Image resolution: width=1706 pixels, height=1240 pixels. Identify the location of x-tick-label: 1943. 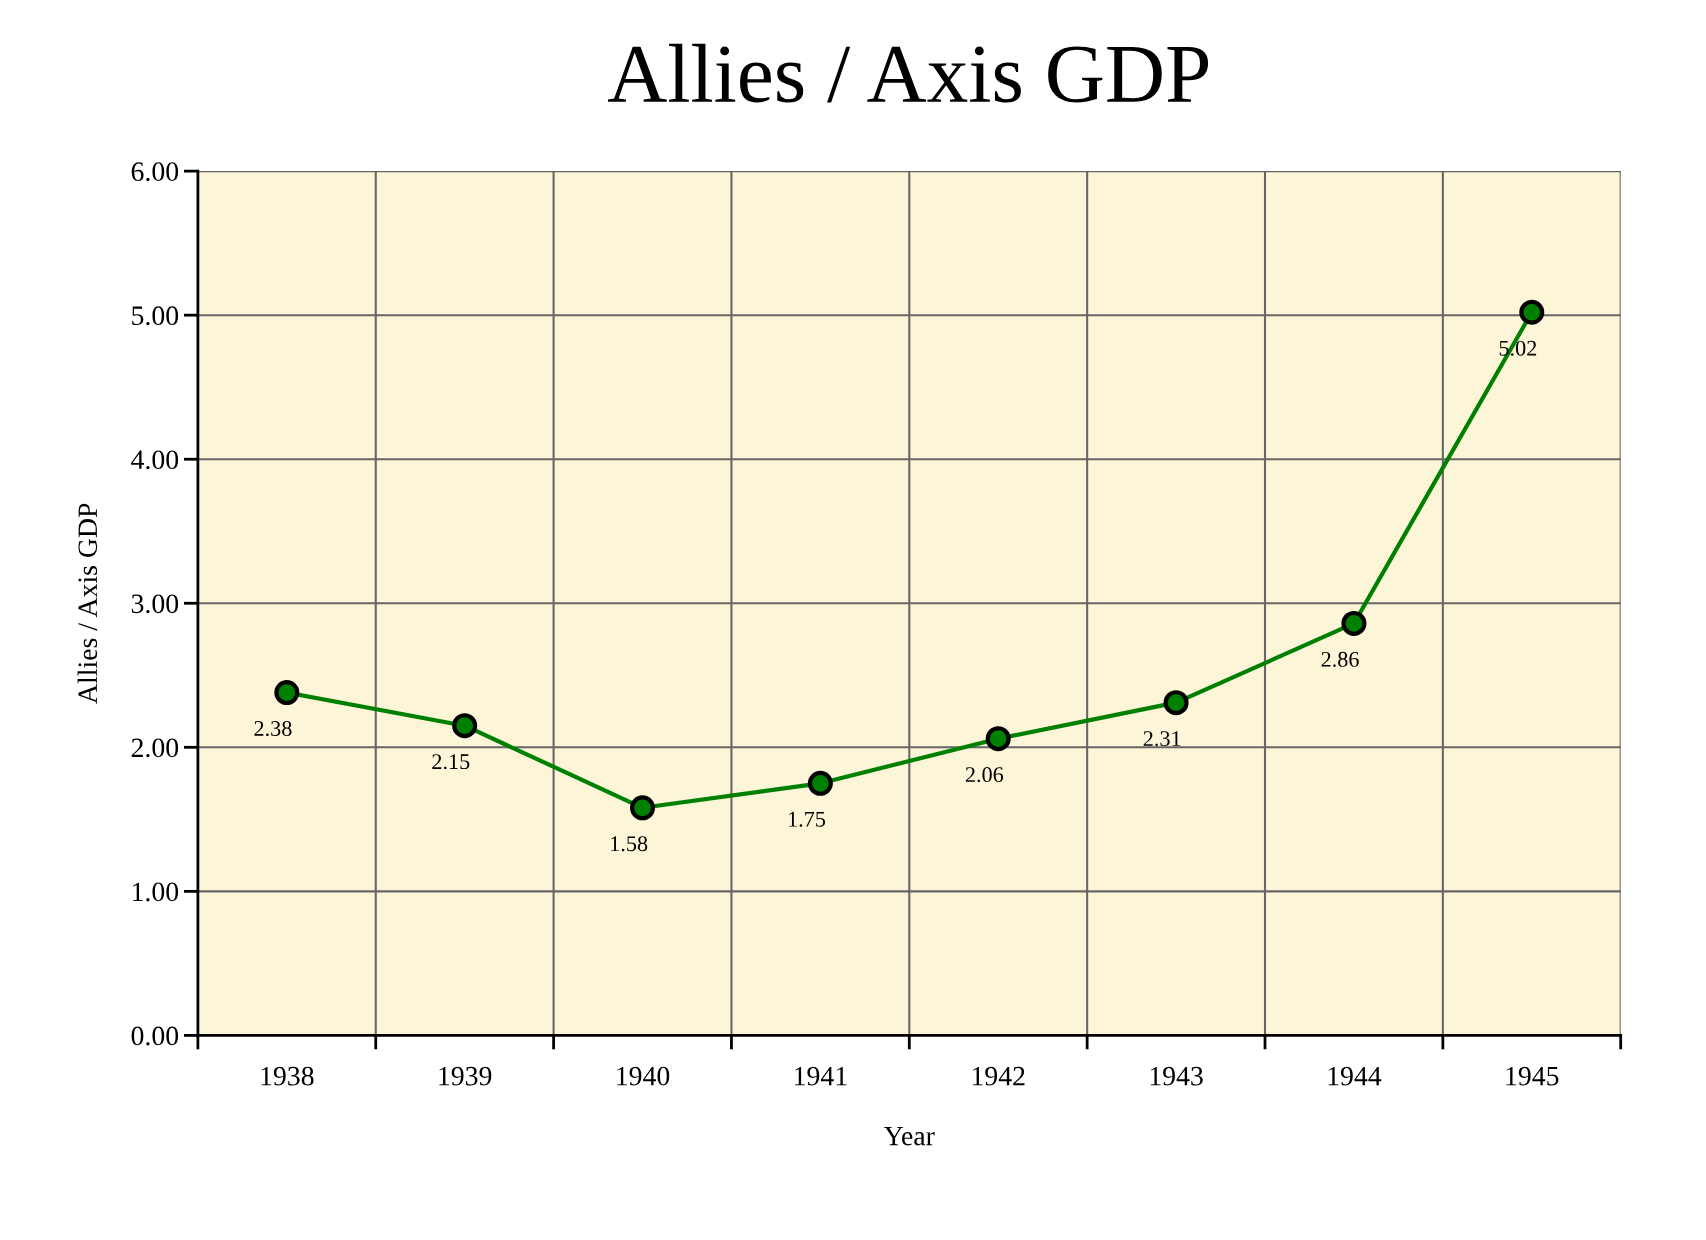
(1176, 1076).